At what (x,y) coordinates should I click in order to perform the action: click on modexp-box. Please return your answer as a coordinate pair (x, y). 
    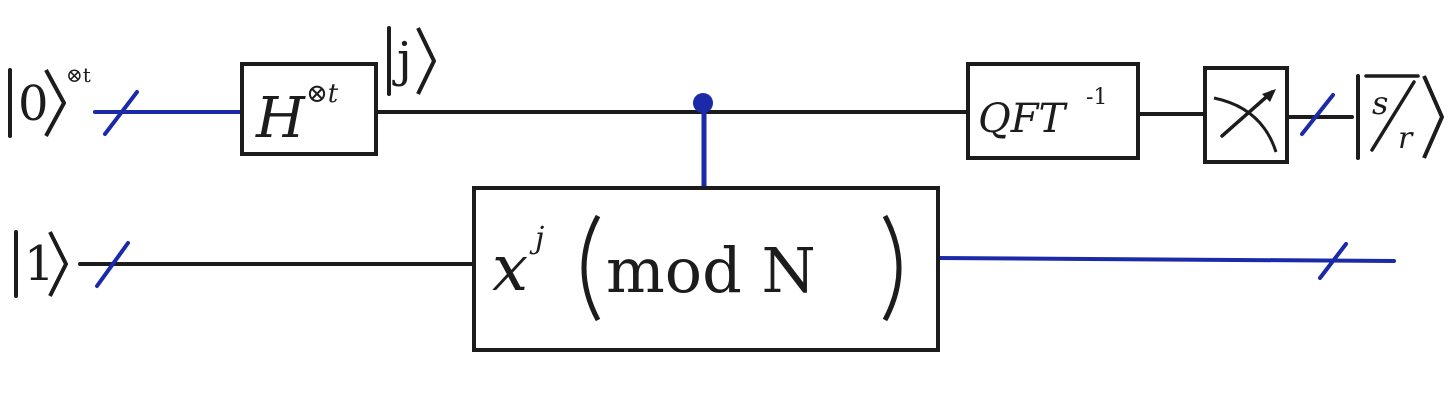
    Looking at the image, I should click on (706, 269).